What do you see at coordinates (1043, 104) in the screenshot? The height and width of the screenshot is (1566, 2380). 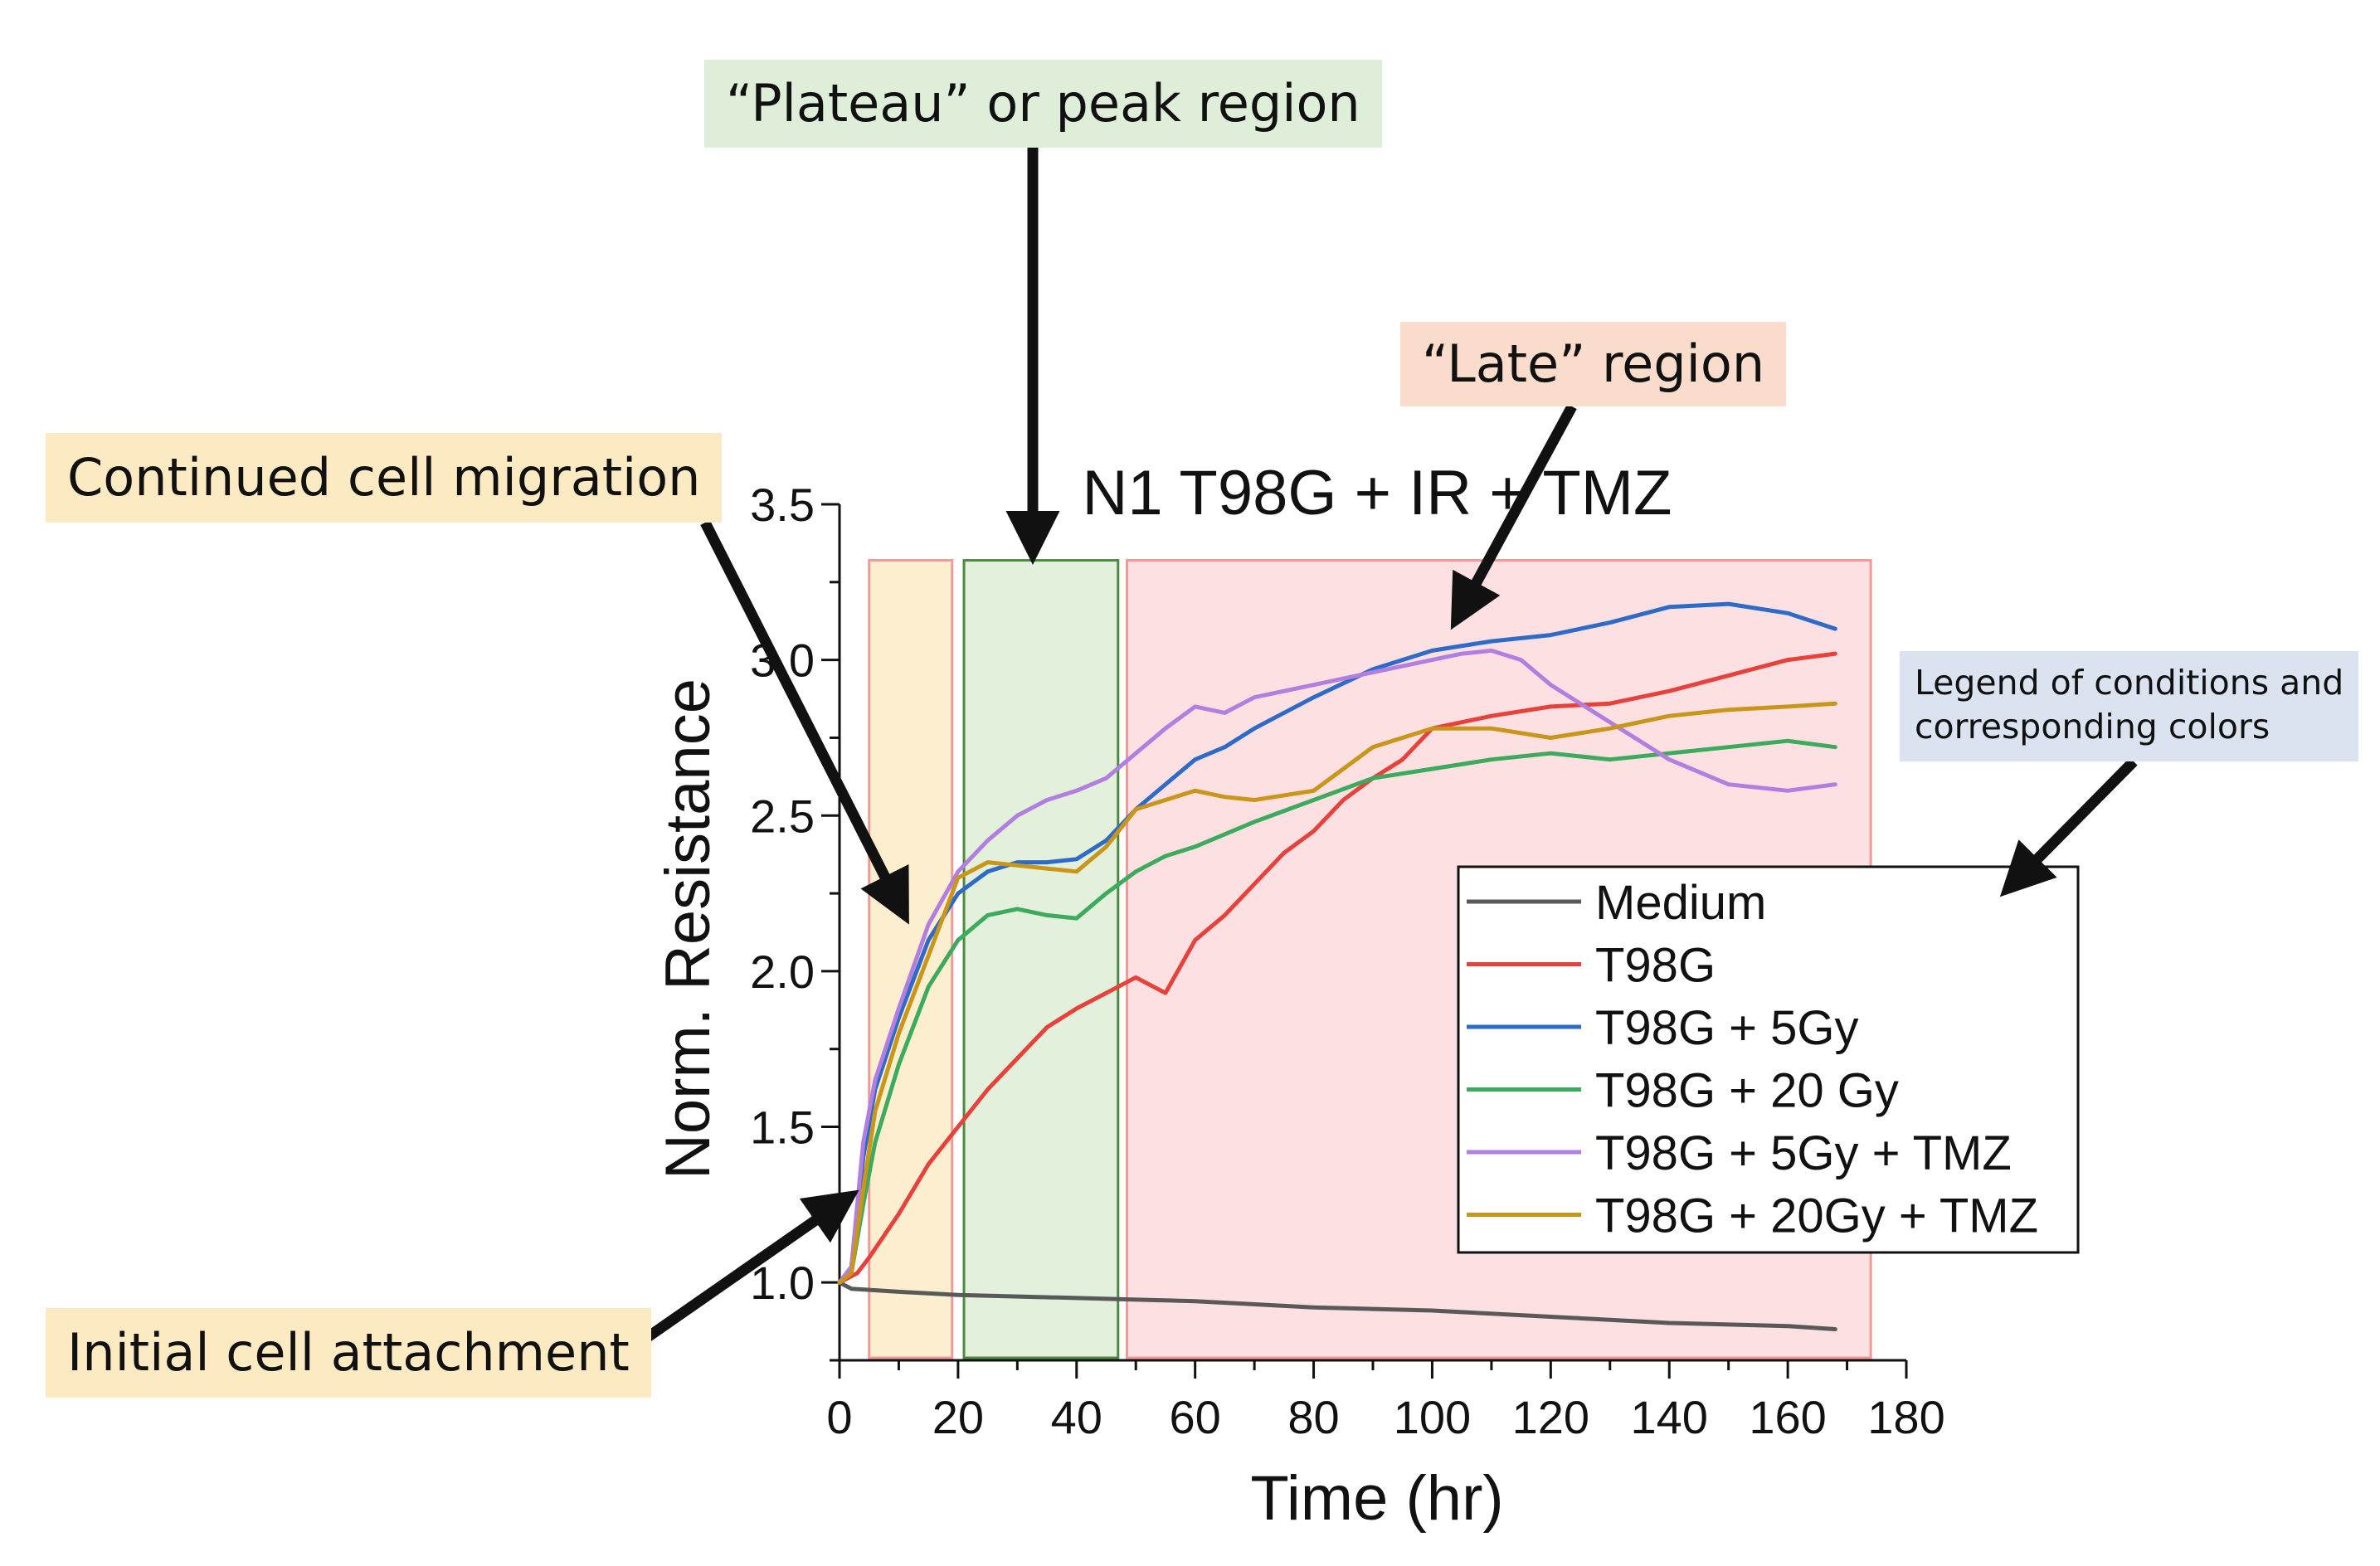 I see `plateau-annotation: “Plateau” or peak region` at bounding box center [1043, 104].